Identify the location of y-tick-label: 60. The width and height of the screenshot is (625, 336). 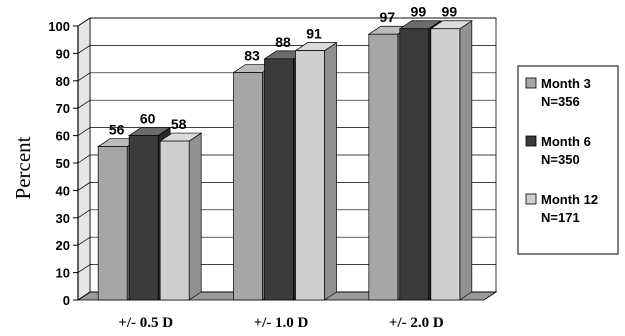
(63, 136).